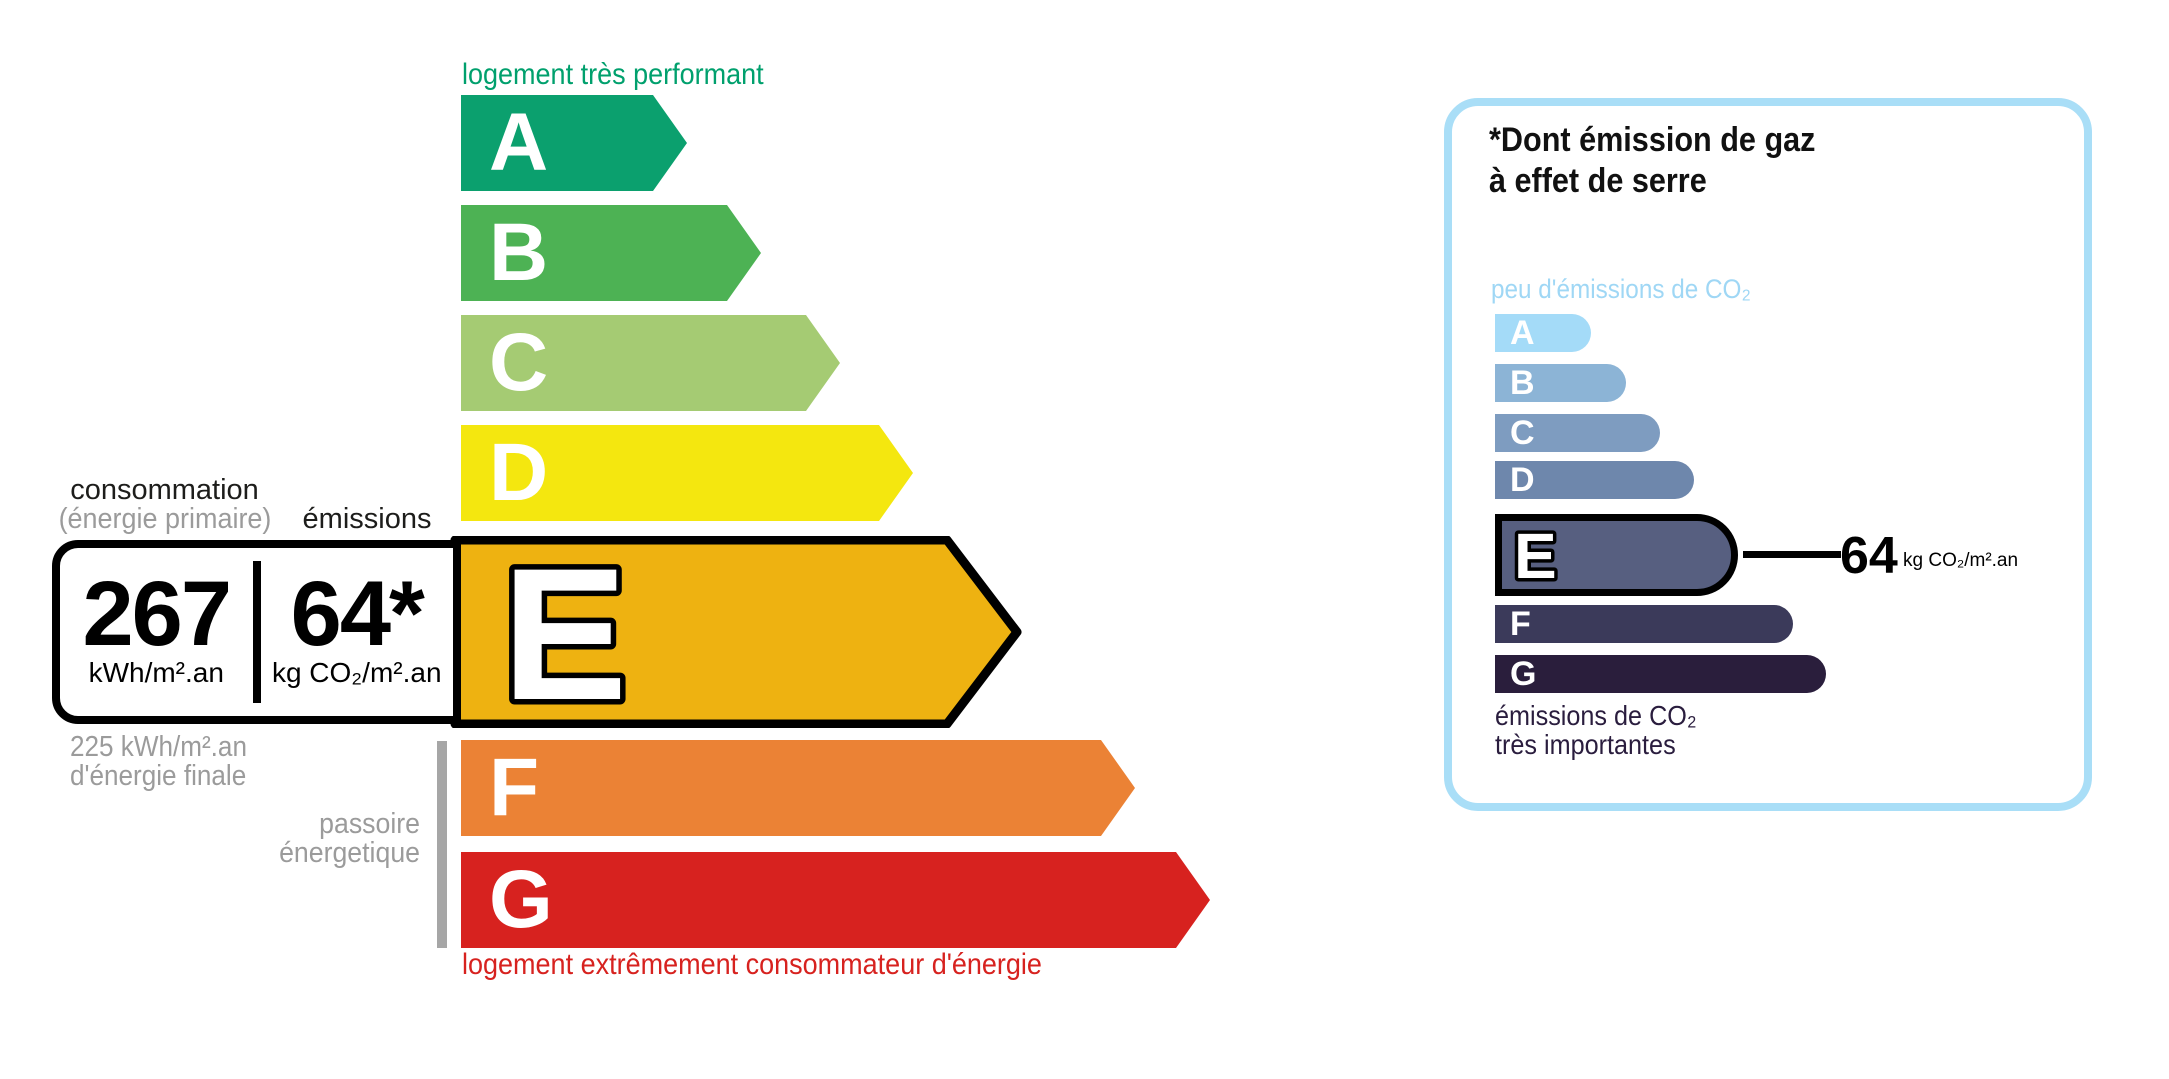 The height and width of the screenshot is (1079, 2169). What do you see at coordinates (357, 614) in the screenshot?
I see `emissions-value: 64*` at bounding box center [357, 614].